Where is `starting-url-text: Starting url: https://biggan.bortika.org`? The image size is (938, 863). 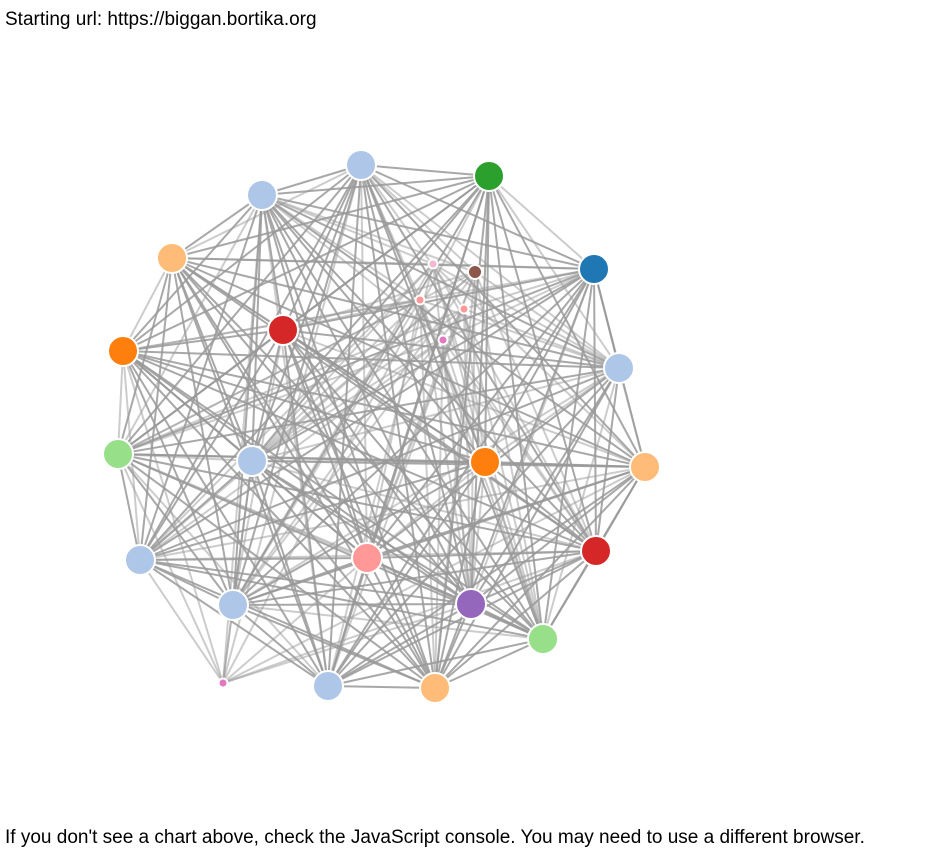
starting-url-text: Starting url: https://biggan.bortika.org is located at coordinates (161, 19).